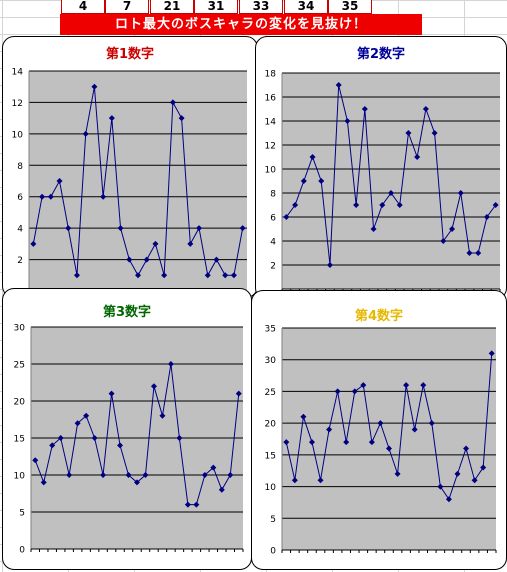 This screenshot has height=572, width=507. Describe the element at coordinates (379, 316) in the screenshot. I see `chart-title: 第4数字` at that location.